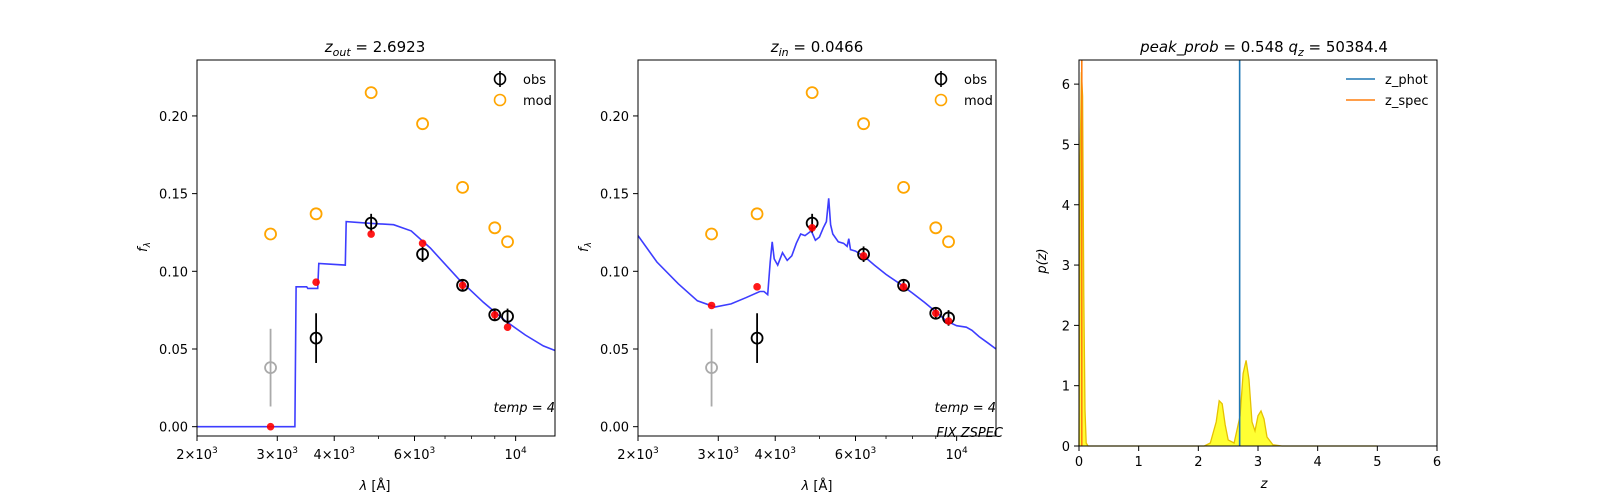 This screenshot has height=500, width=1600. What do you see at coordinates (817, 486) in the screenshot?
I see `x-axis-label: λ [Å]` at bounding box center [817, 486].